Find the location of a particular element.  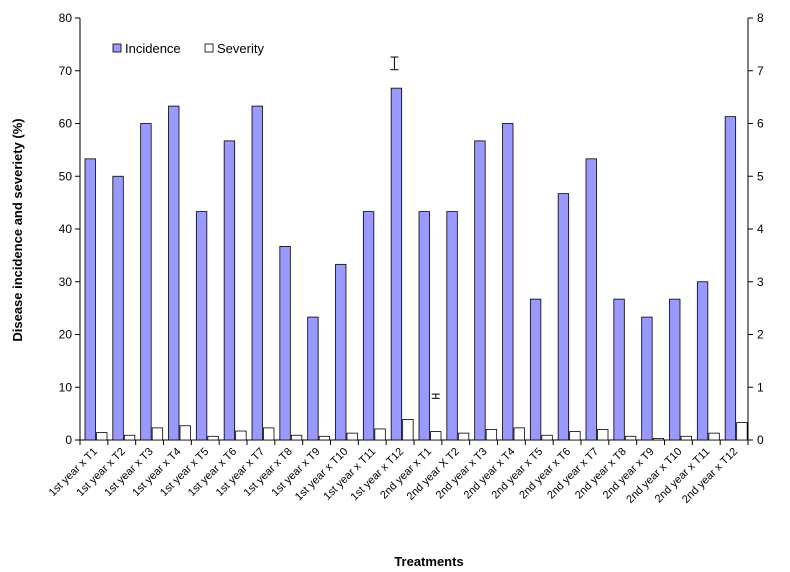

legend-swatch-incidence is located at coordinates (117, 48).